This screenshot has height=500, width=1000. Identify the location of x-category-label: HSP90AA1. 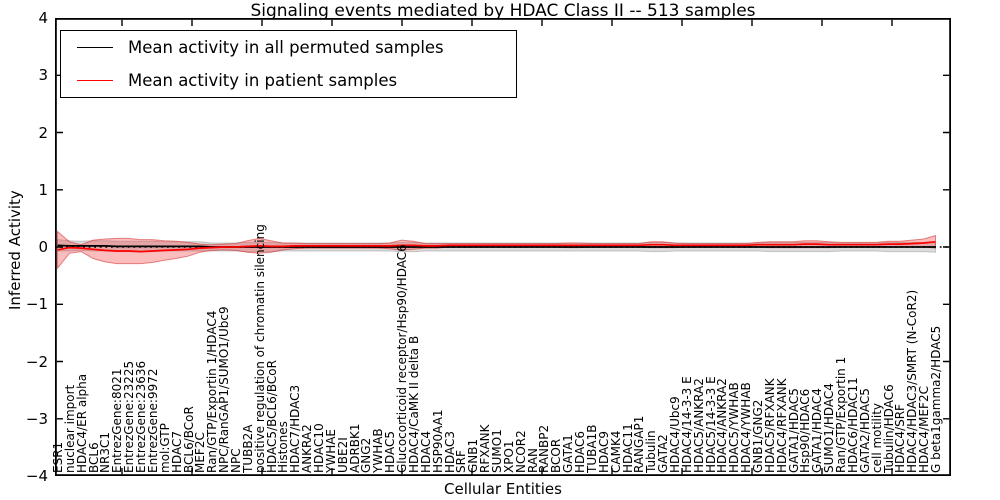
(437, 441).